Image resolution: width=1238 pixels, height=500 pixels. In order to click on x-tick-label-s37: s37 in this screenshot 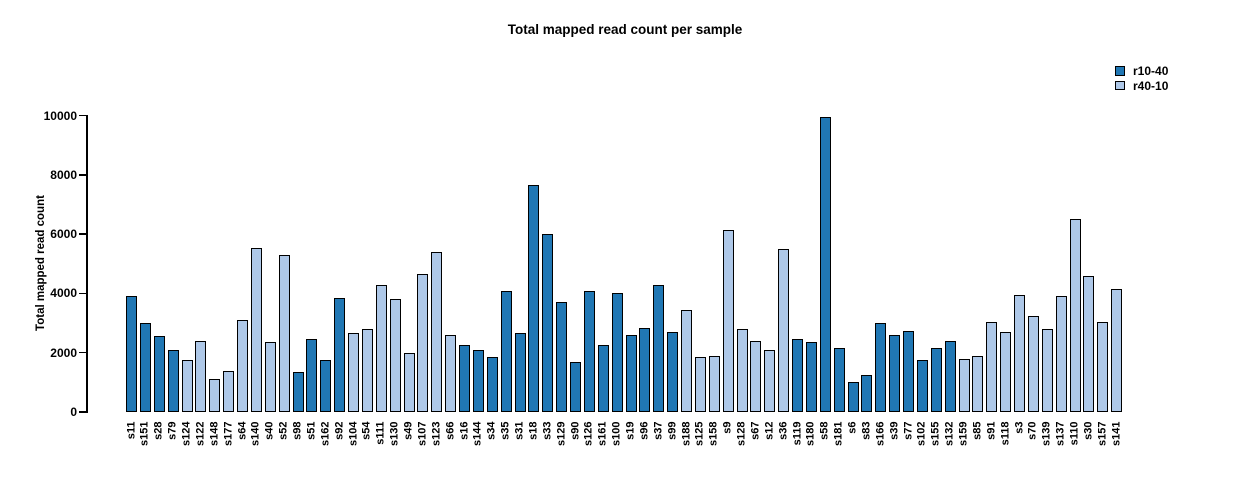, I will do `click(658, 430)`.